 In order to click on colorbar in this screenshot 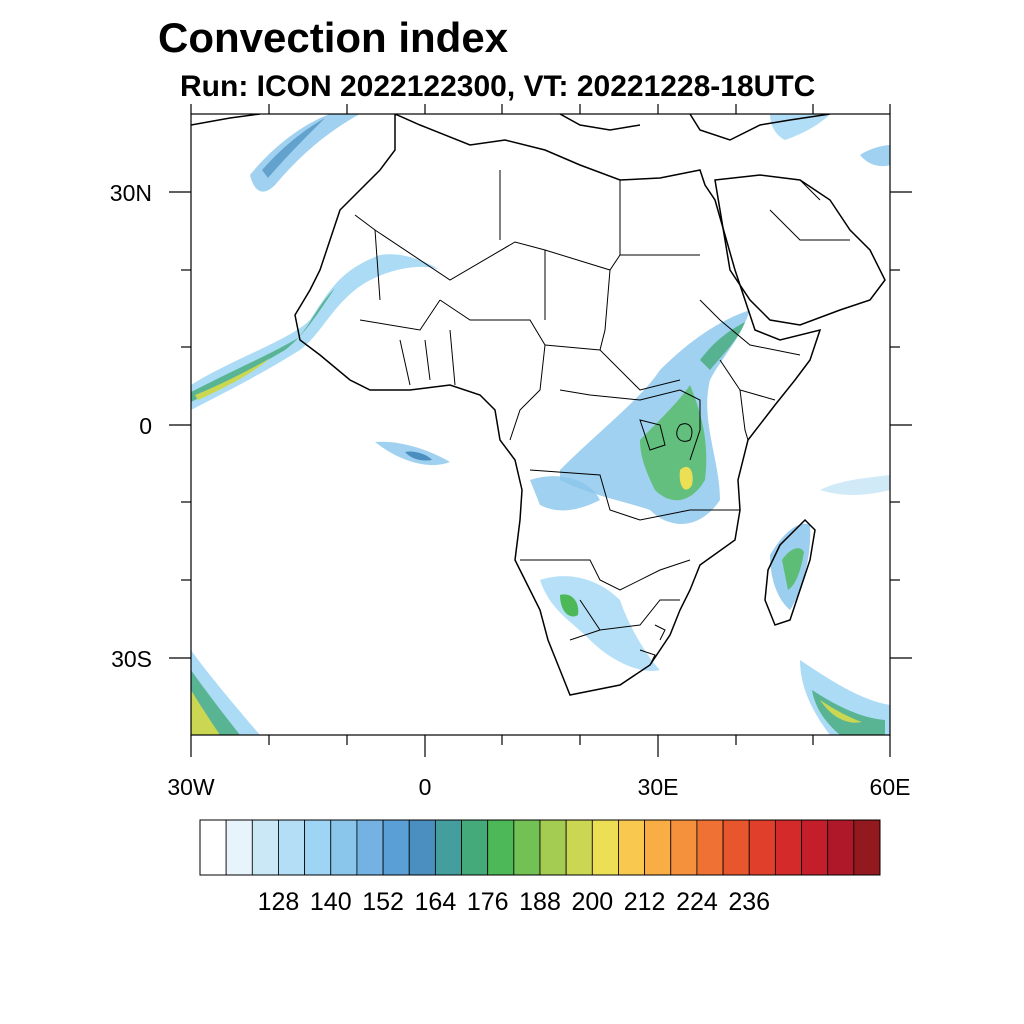, I will do `click(540, 847)`.